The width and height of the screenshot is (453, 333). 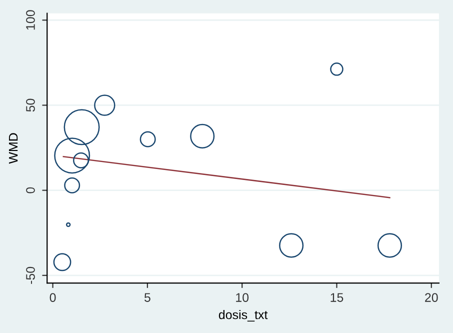 I want to click on x-tick-label: 10, so click(x=242, y=297).